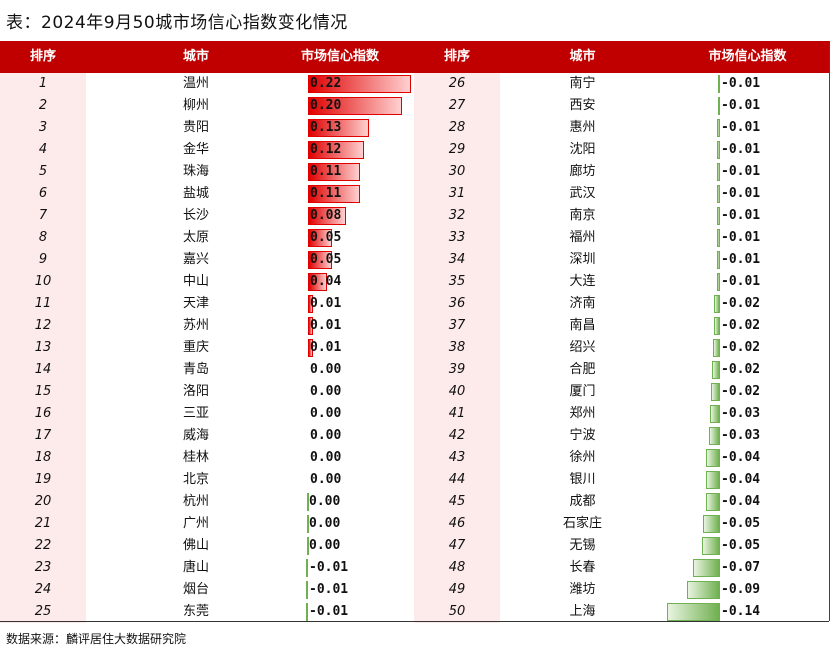  I want to click on table-header: 排序 城市 市场信心指数 排序 城市 市场信心指数, so click(414, 57).